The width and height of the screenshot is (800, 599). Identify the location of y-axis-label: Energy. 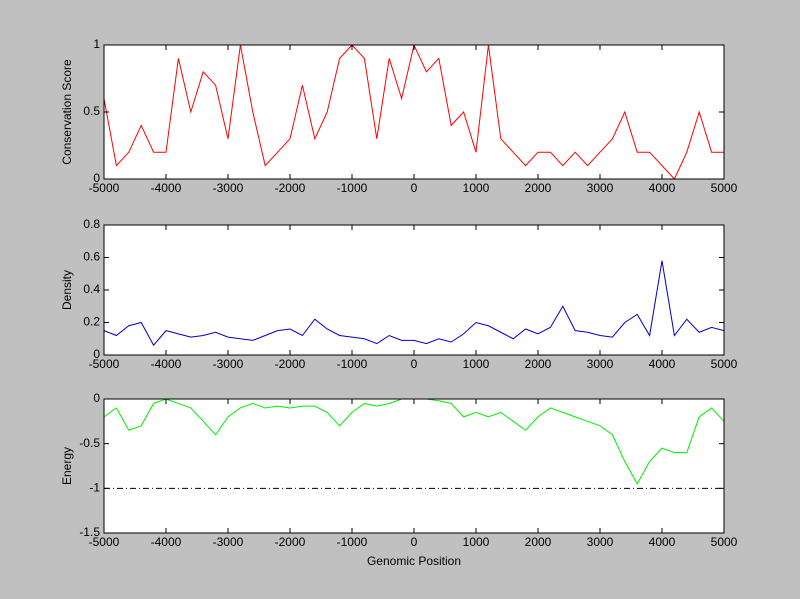
(67, 466).